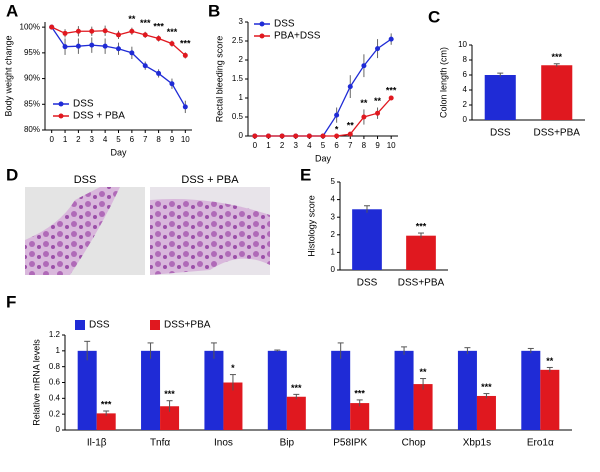  I want to click on x-tick-label: Inos, so click(223, 443).